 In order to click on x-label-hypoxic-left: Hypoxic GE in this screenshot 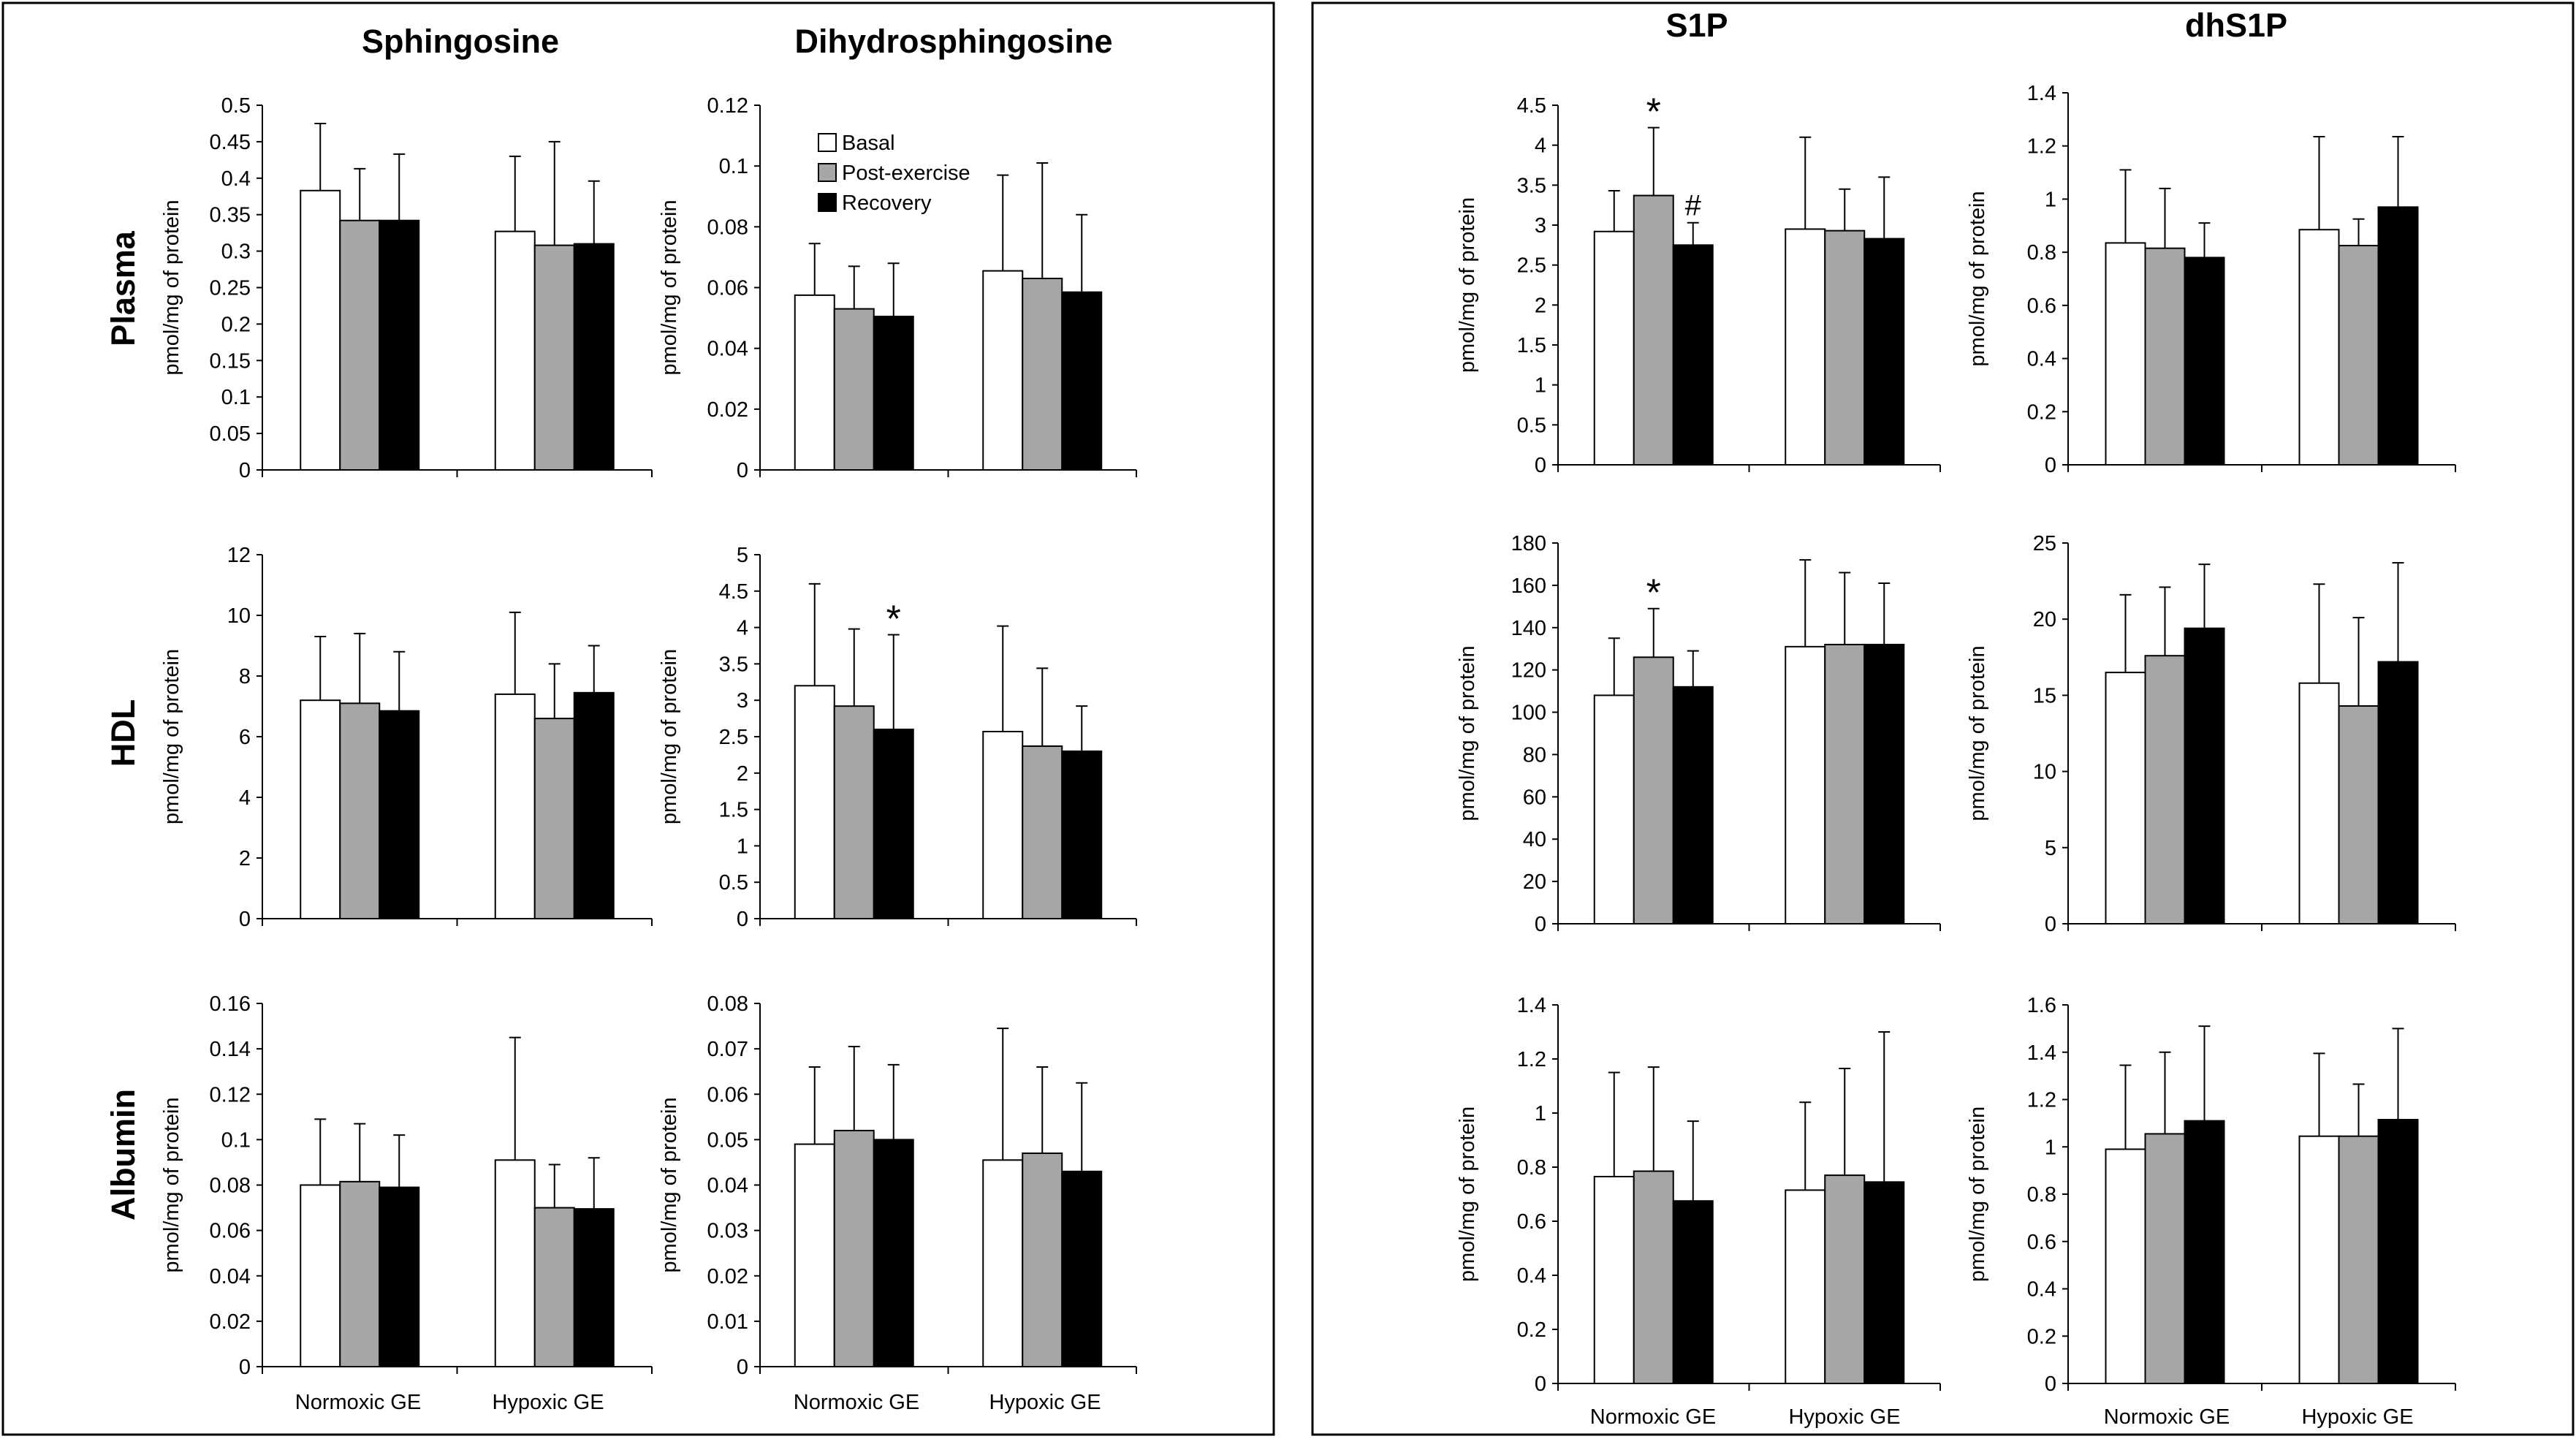, I will do `click(1045, 1403)`.